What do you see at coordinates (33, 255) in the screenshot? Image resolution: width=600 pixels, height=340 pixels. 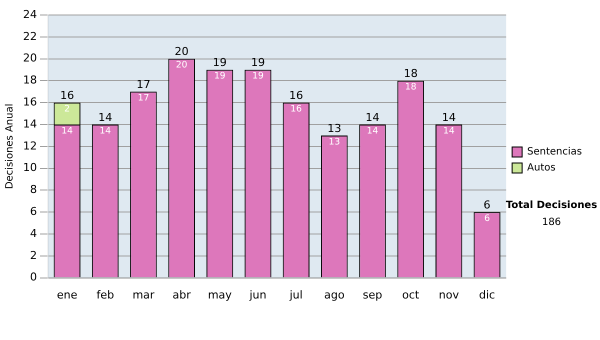 I see `y-tick-label: 2` at bounding box center [33, 255].